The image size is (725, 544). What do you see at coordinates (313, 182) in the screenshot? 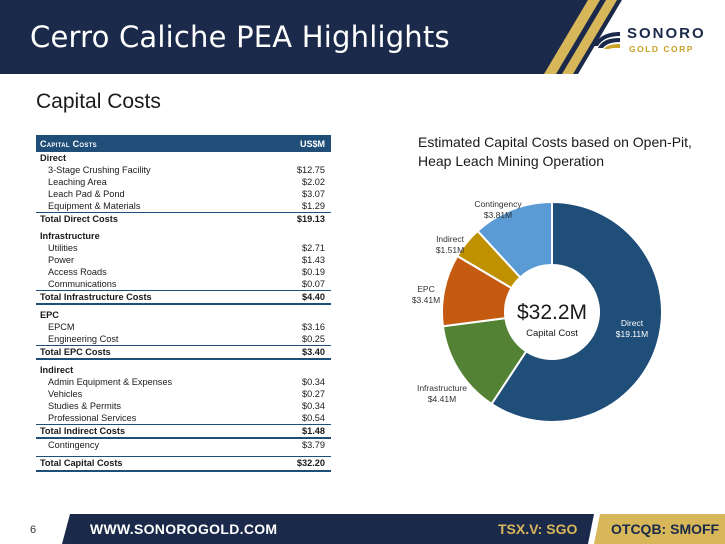
I see `table-cell-value: $2.02` at bounding box center [313, 182].